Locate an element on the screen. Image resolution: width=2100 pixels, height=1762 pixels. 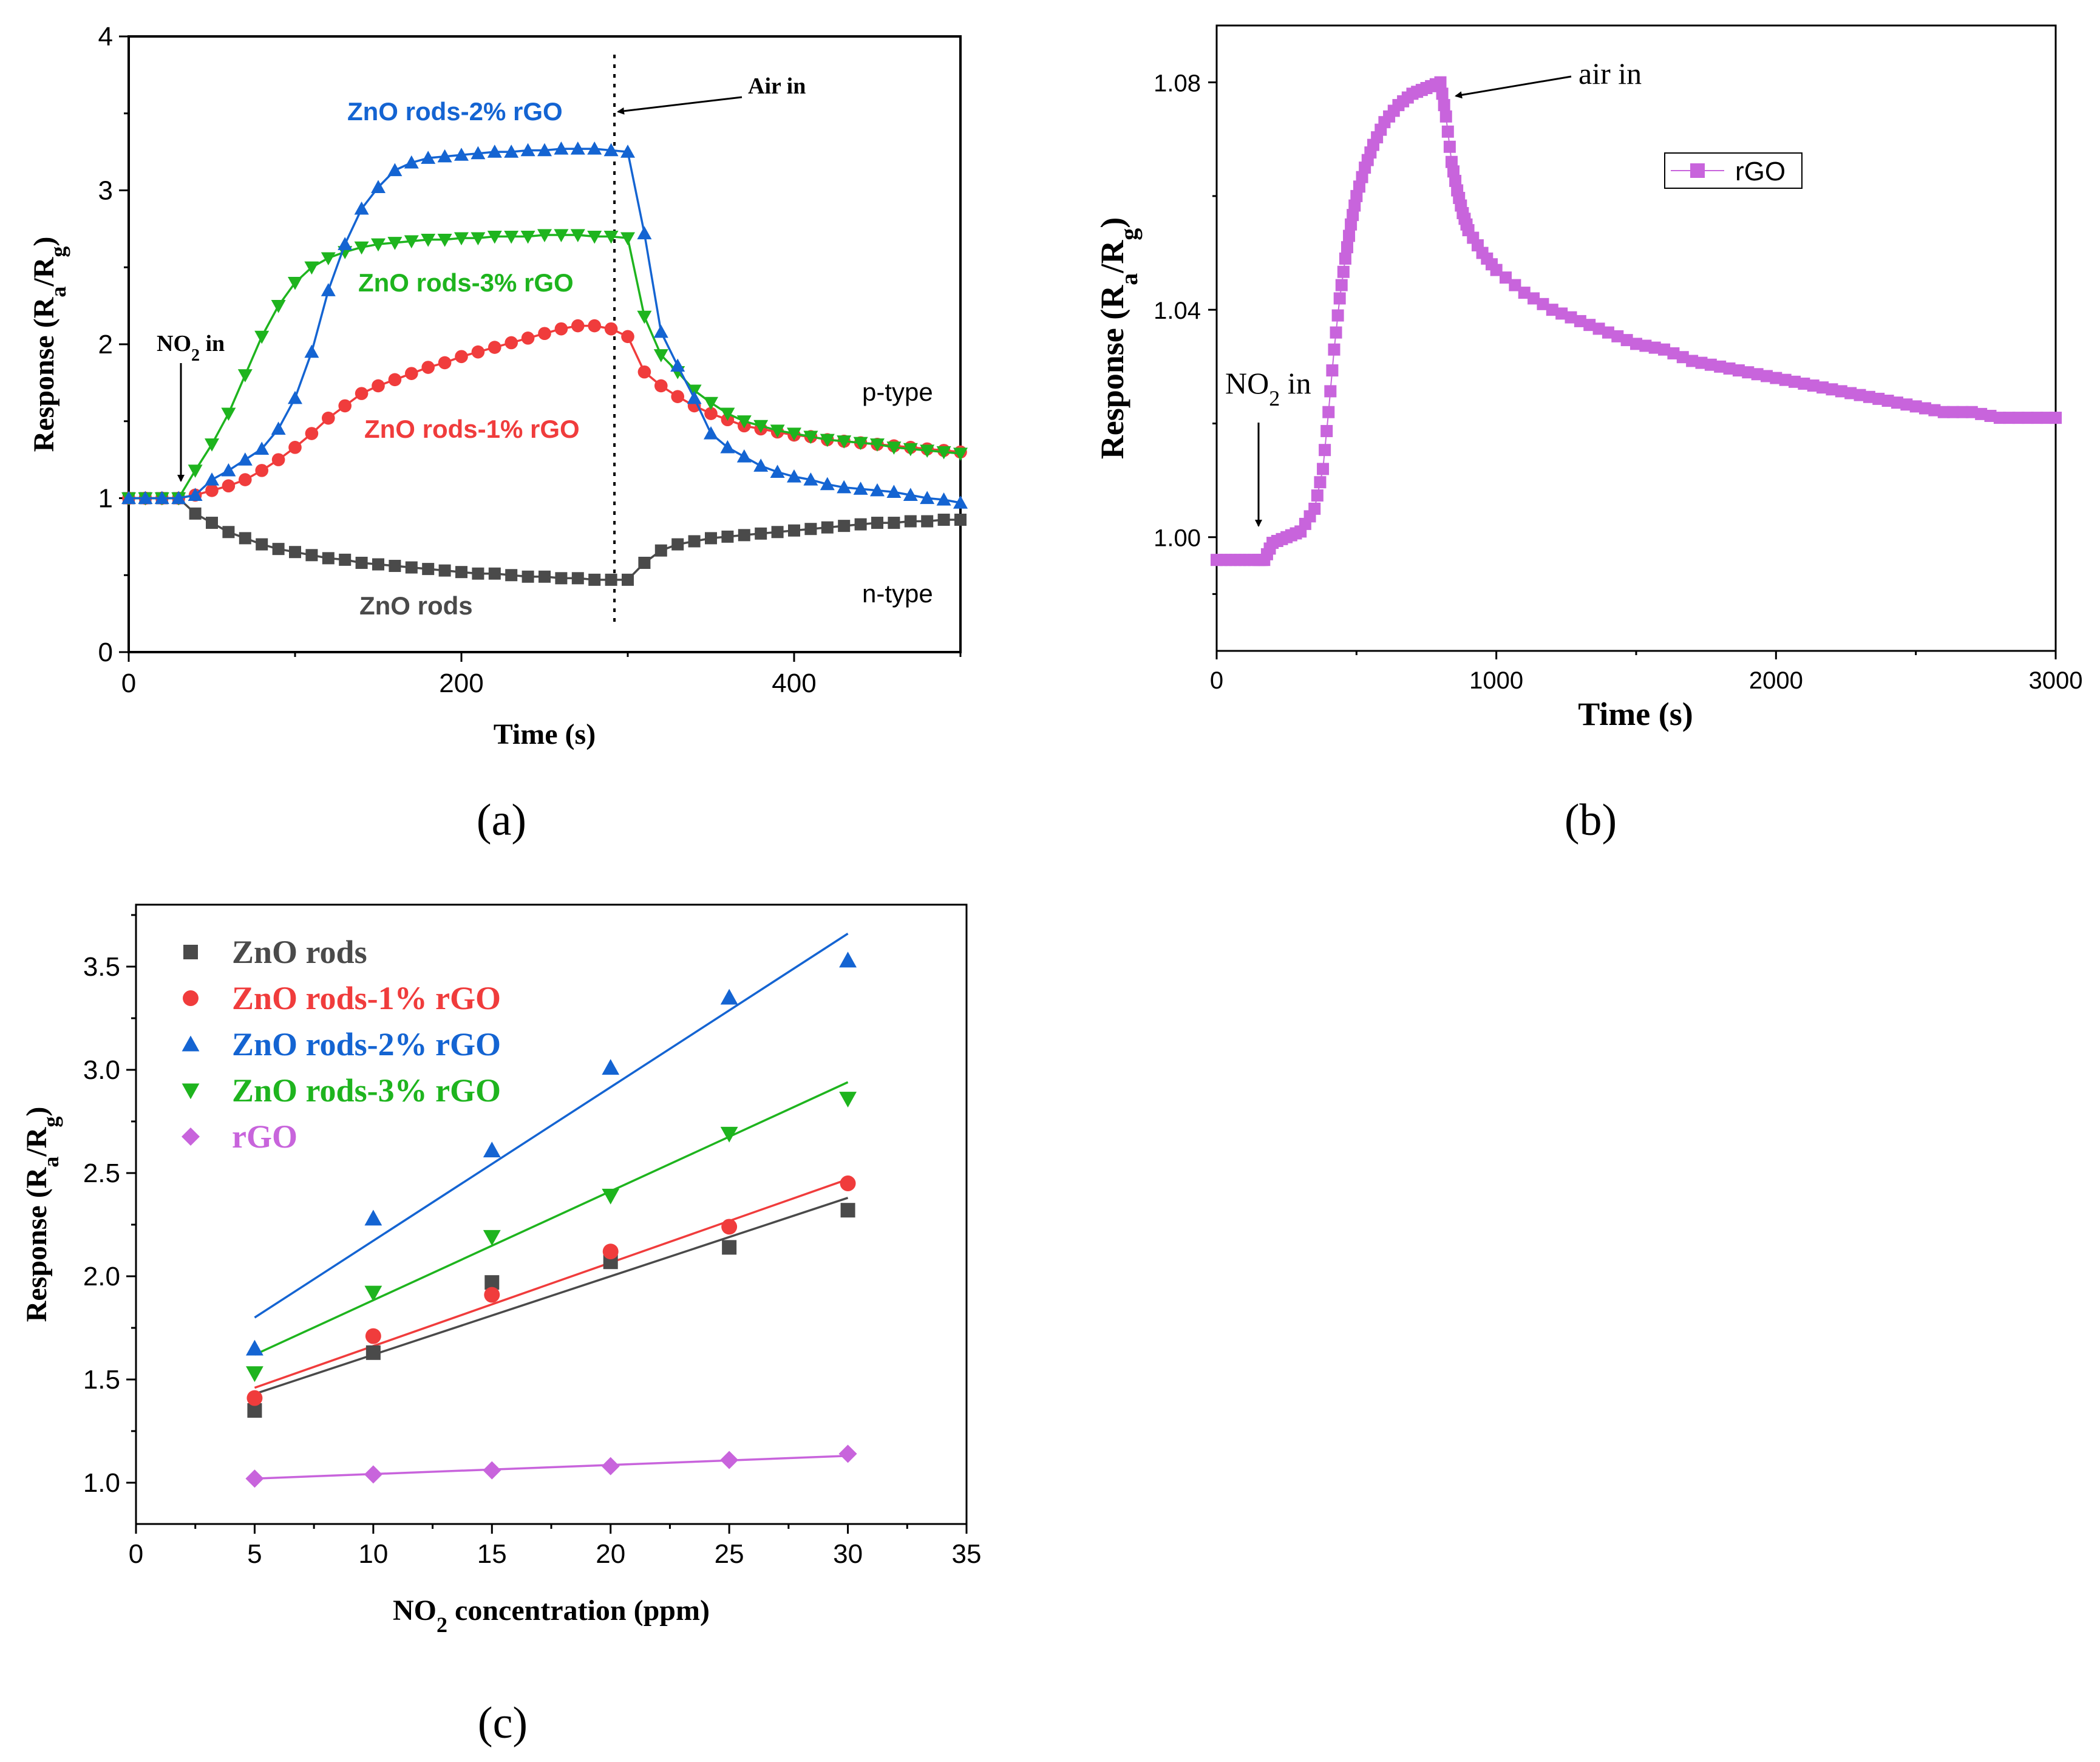
series-zno-rods-1-rgo is located at coordinates (551, 1290).